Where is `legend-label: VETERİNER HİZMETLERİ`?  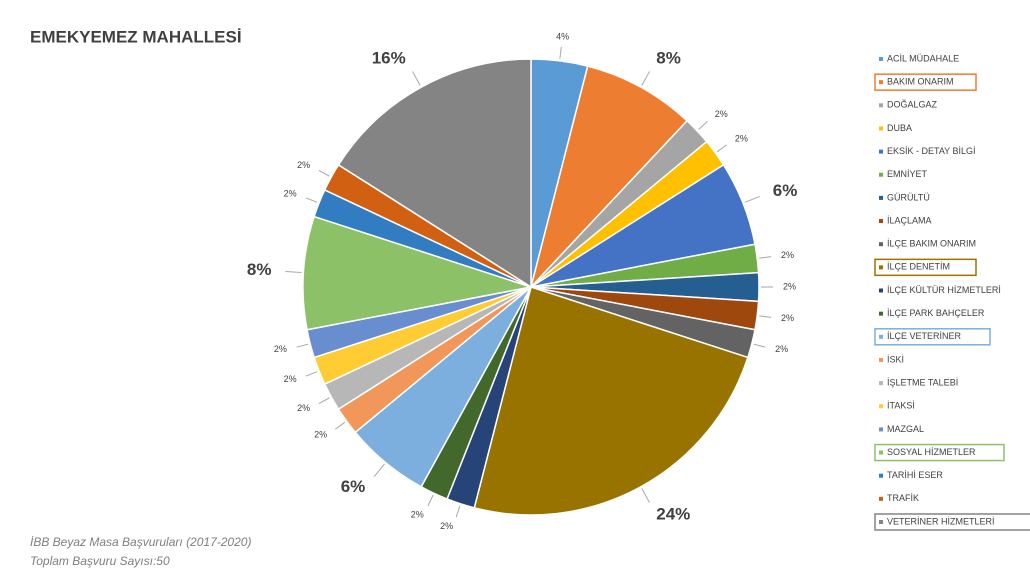
legend-label: VETERİNER HİZMETLERİ is located at coordinates (941, 521).